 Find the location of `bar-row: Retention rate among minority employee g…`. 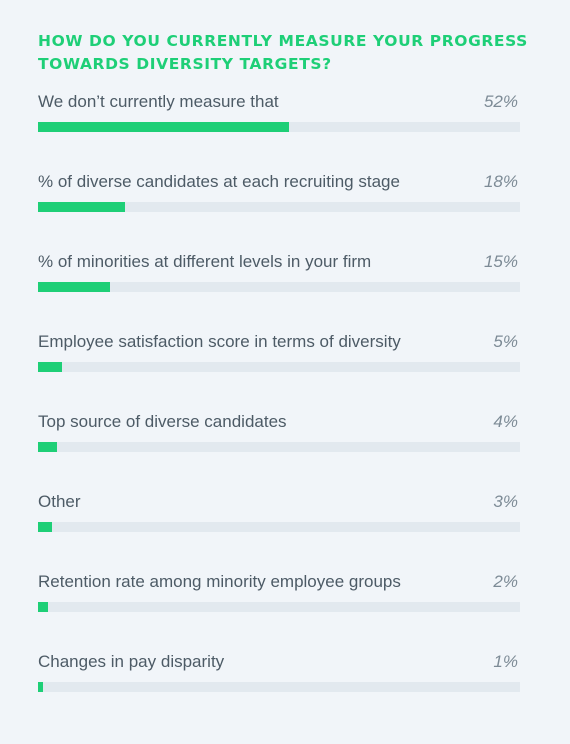

bar-row: Retention rate among minority employee g… is located at coordinates (279, 597).